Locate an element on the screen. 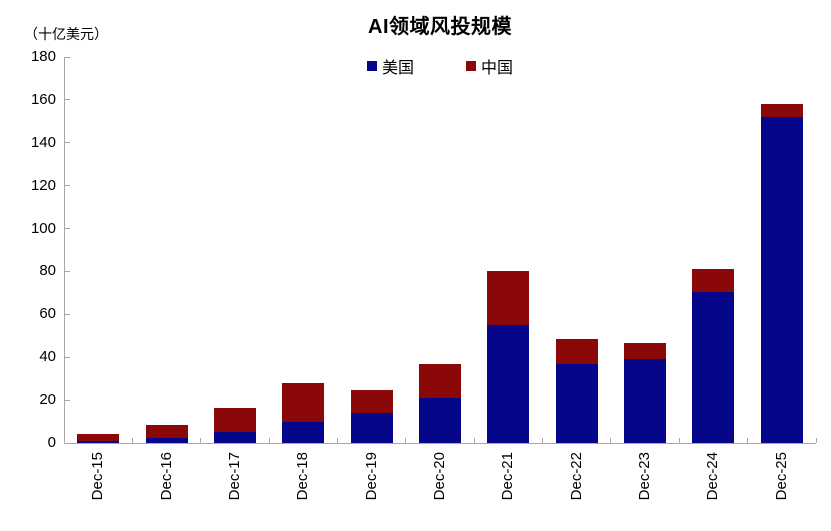  legend-item-china: 中国 is located at coordinates (489, 66).